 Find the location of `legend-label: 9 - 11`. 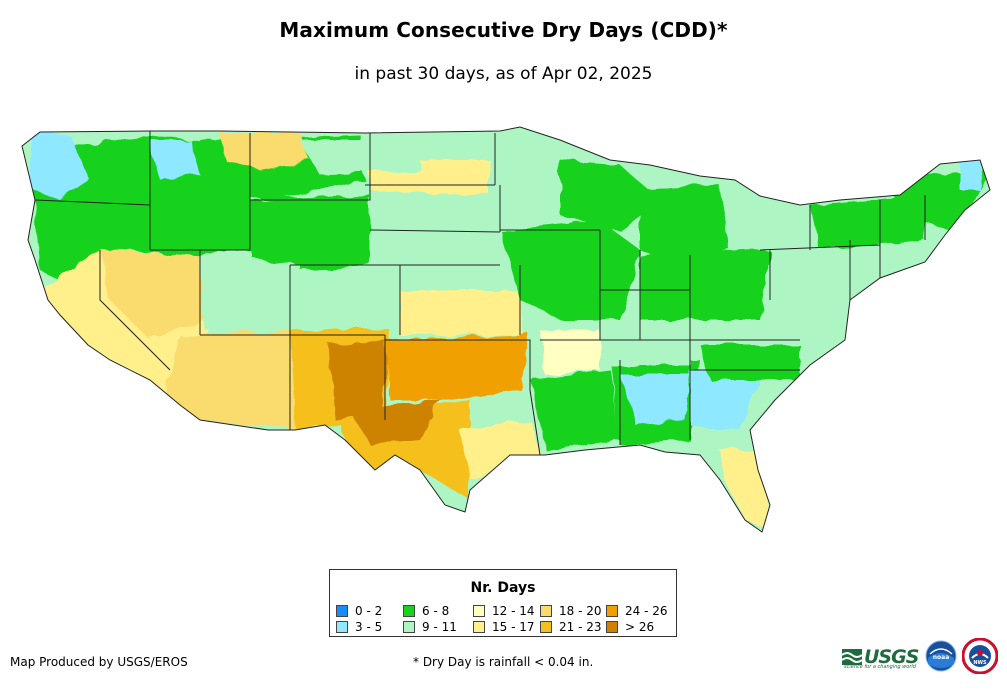

legend-label: 9 - 11 is located at coordinates (439, 627).